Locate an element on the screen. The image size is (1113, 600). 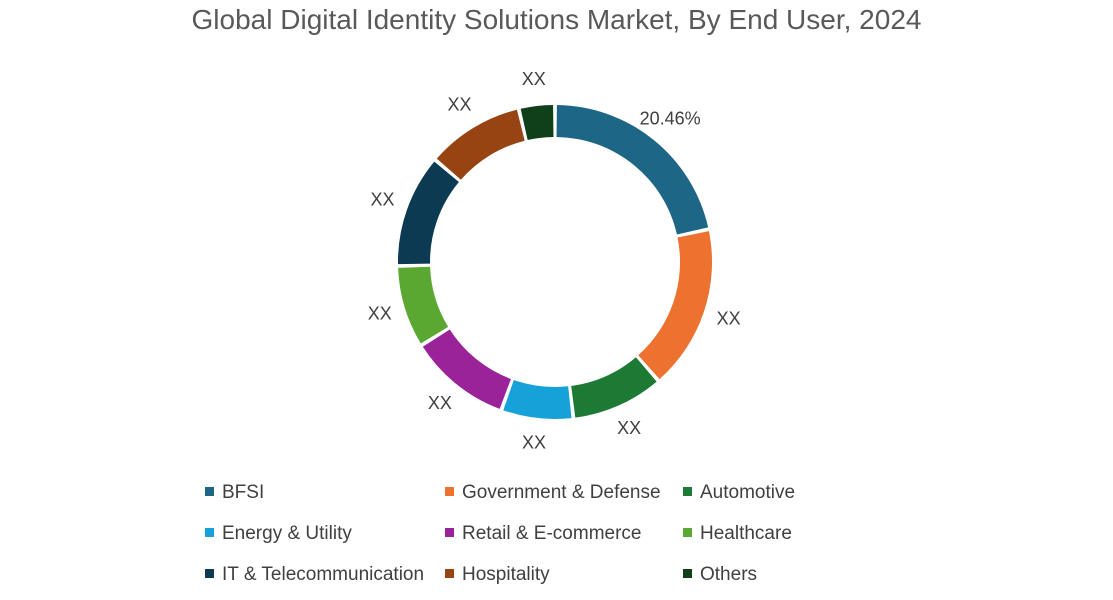
legend-label: Automotive is located at coordinates (748, 492).